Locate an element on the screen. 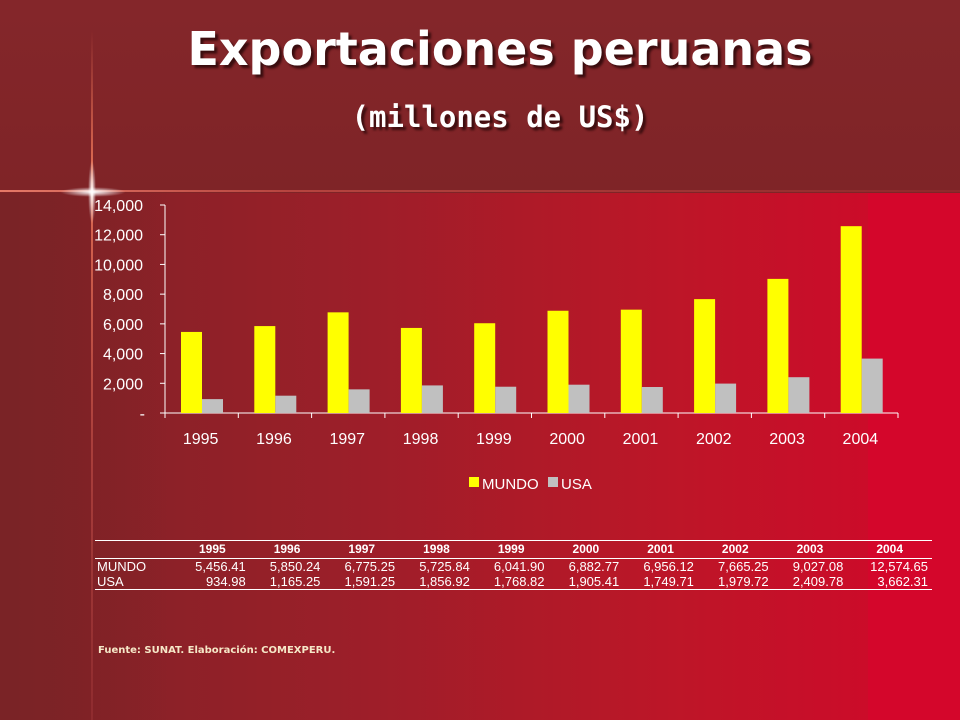 The height and width of the screenshot is (720, 960). slide-title: Exportaciones peruanas is located at coordinates (500, 49).